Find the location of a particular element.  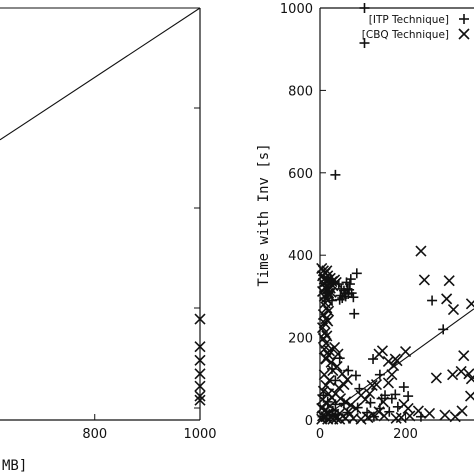

legend-sample-plus is located at coordinates (464, 19).